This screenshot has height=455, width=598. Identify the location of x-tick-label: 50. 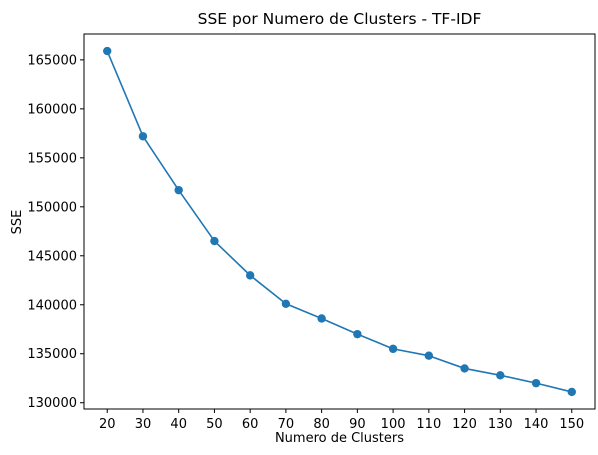
(214, 424).